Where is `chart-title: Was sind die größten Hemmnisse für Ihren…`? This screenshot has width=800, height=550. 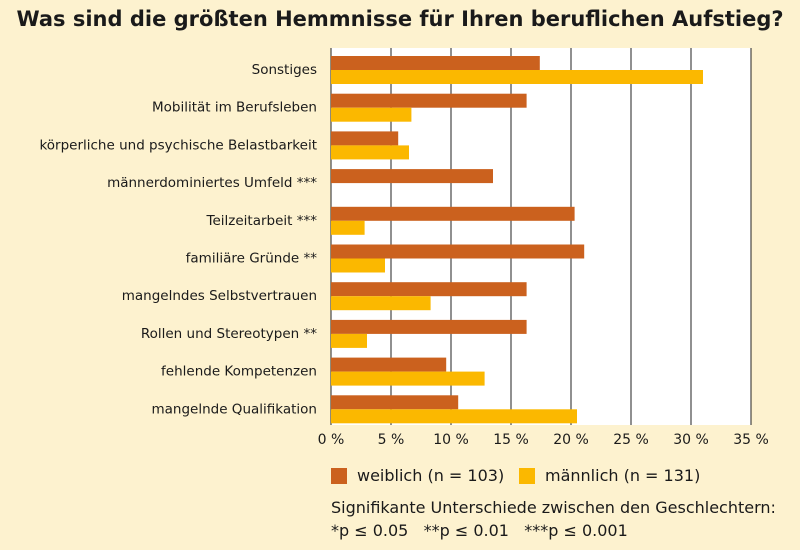
chart-title: Was sind die größten Hemmnisse für Ihren… is located at coordinates (400, 19).